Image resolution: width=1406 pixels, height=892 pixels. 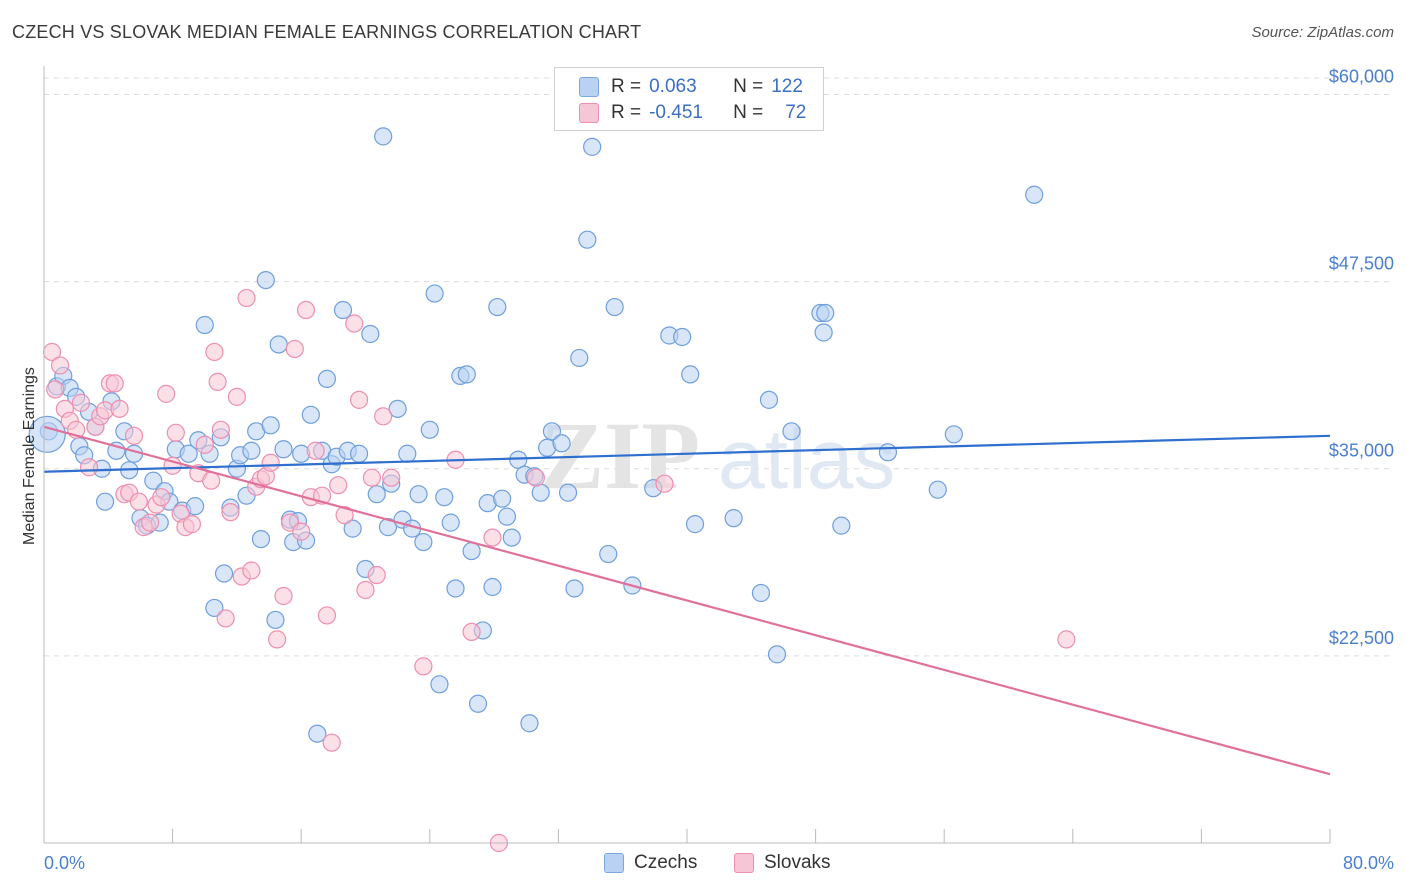 What do you see at coordinates (47, 434) in the screenshot?
I see `czech-point-large` at bounding box center [47, 434].